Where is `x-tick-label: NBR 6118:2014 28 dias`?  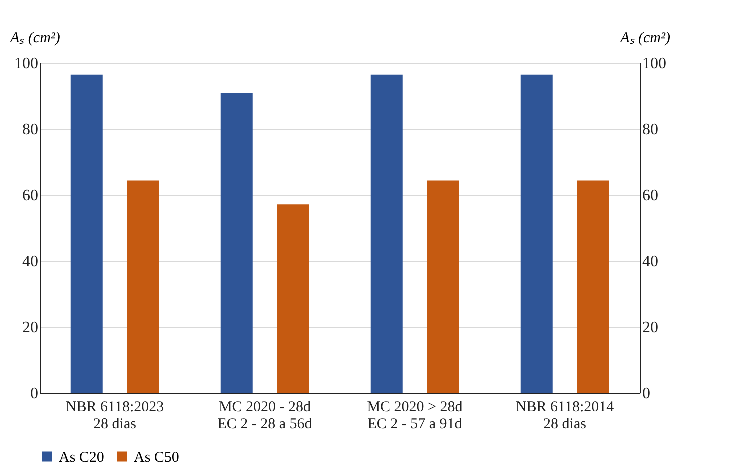
x-tick-label: NBR 6118:2014 28 dias is located at coordinates (565, 416).